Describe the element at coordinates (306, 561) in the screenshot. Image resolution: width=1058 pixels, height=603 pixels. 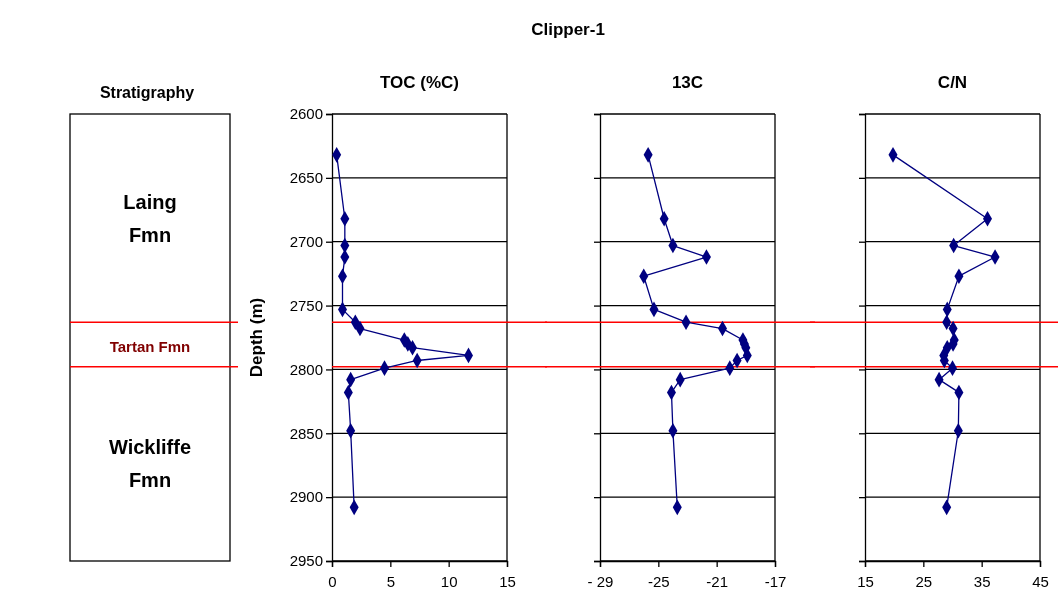
I see `y-tick-label: 2950` at that location.